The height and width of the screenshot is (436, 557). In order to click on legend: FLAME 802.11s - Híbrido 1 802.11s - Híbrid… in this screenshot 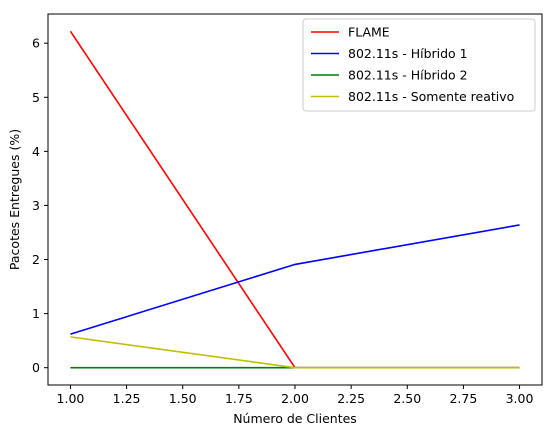, I will do `click(419, 65)`.